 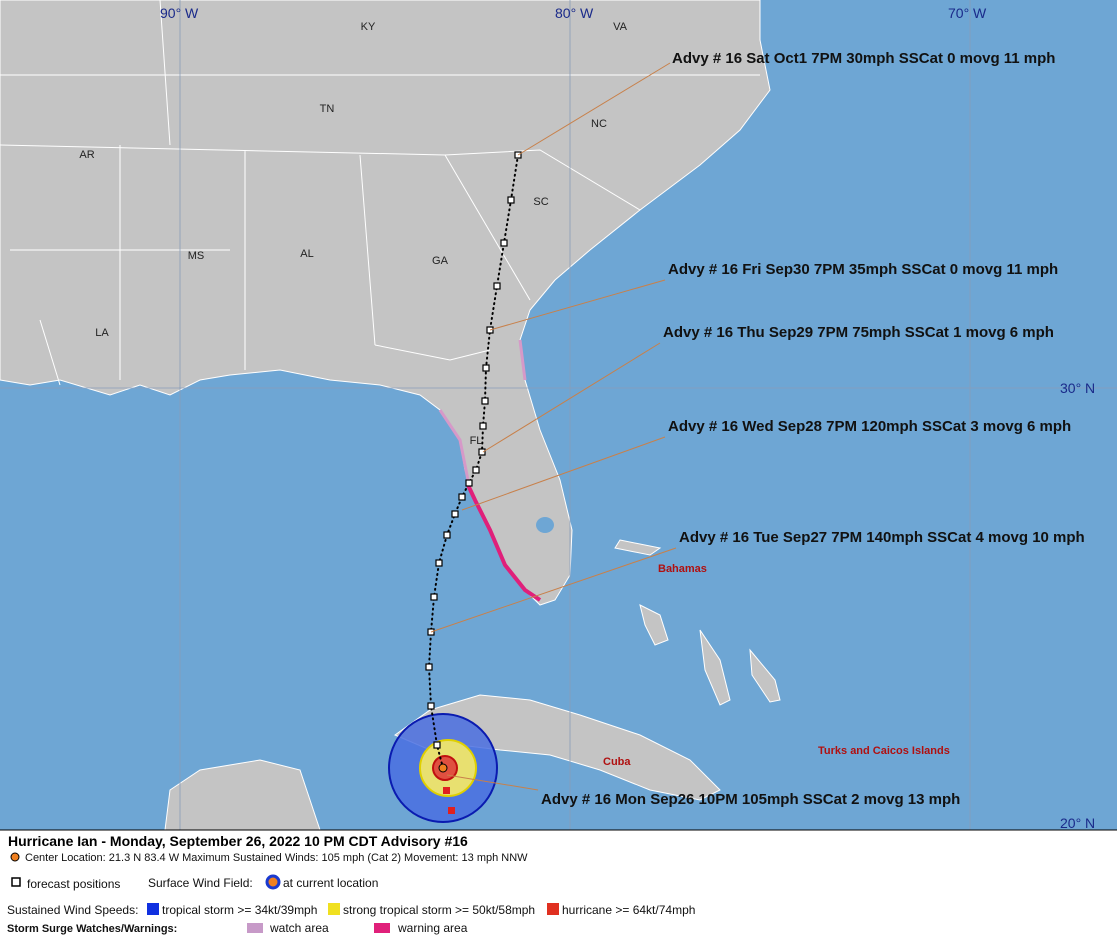 What do you see at coordinates (334, 909) in the screenshot?
I see `sts-swatch` at bounding box center [334, 909].